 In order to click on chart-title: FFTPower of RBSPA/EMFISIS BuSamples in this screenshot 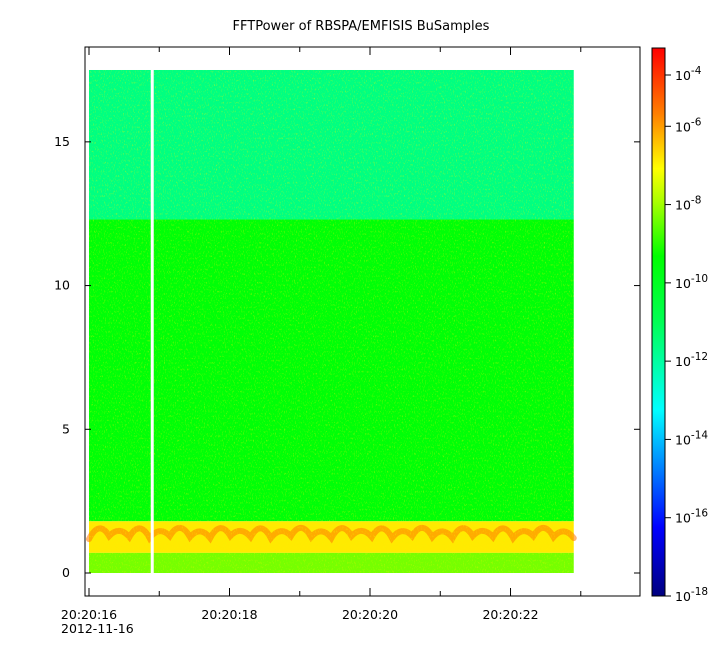, I will do `click(361, 26)`.